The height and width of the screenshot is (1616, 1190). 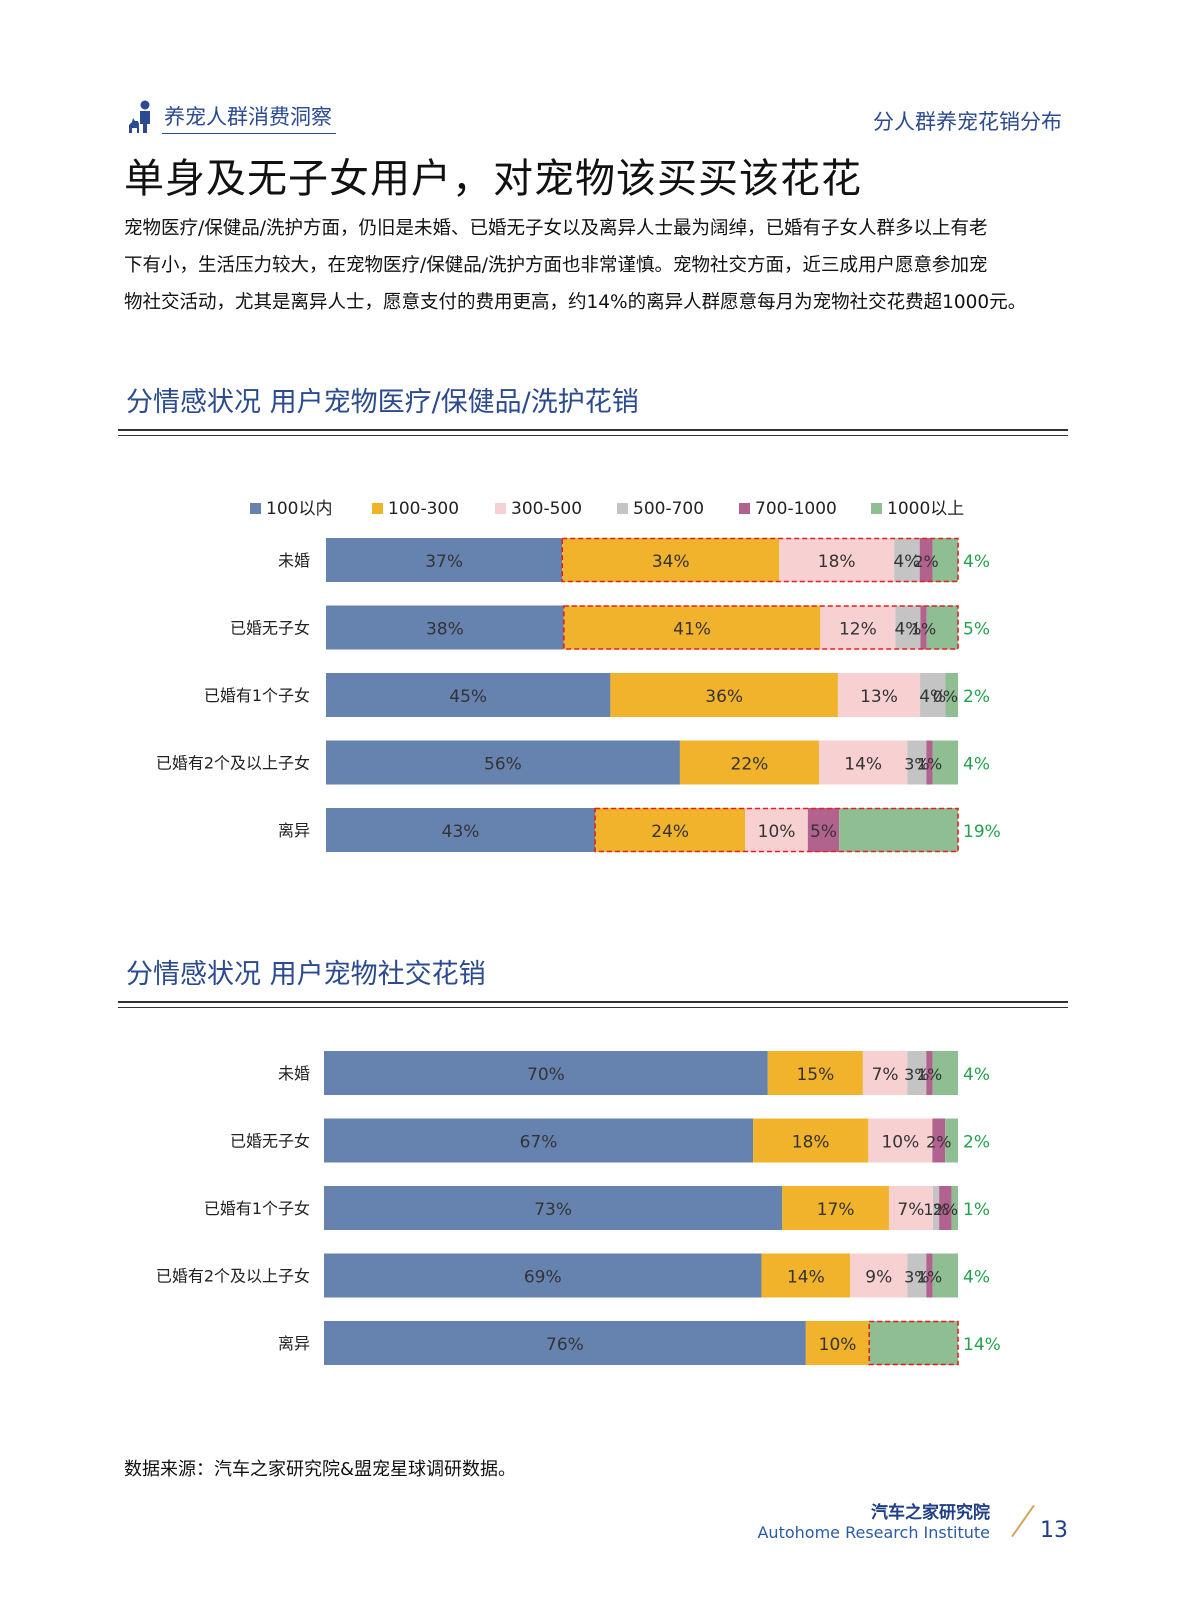 I want to click on legend-label-700-1000: 700-1000, so click(x=796, y=509).